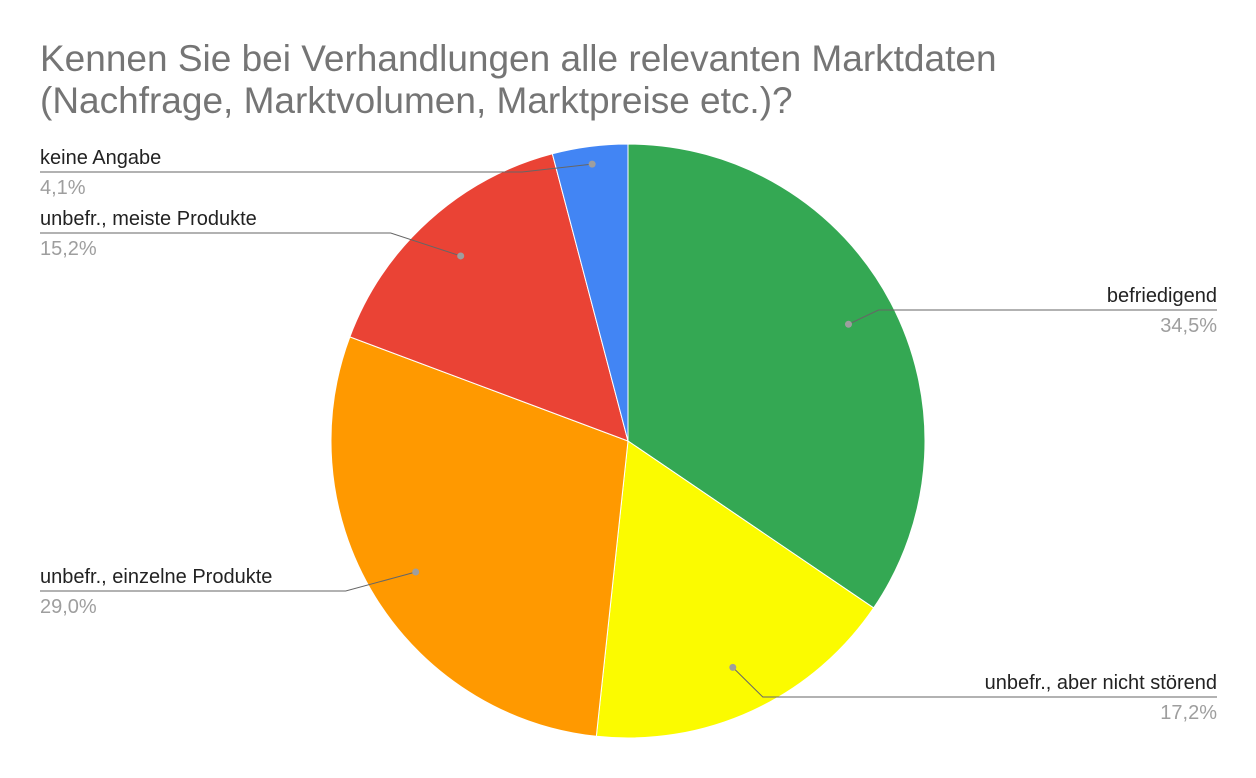  What do you see at coordinates (68, 249) in the screenshot?
I see `slice-value-4: 15,2%` at bounding box center [68, 249].